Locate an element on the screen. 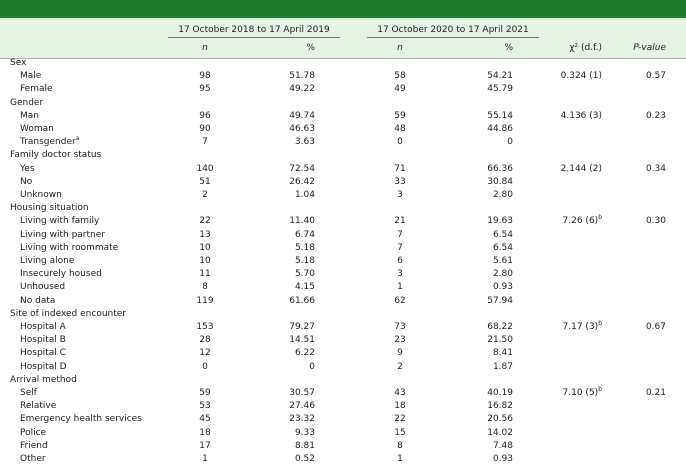 The width and height of the screenshot is (686, 472). row-label: Hospital D is located at coordinates (43, 366).